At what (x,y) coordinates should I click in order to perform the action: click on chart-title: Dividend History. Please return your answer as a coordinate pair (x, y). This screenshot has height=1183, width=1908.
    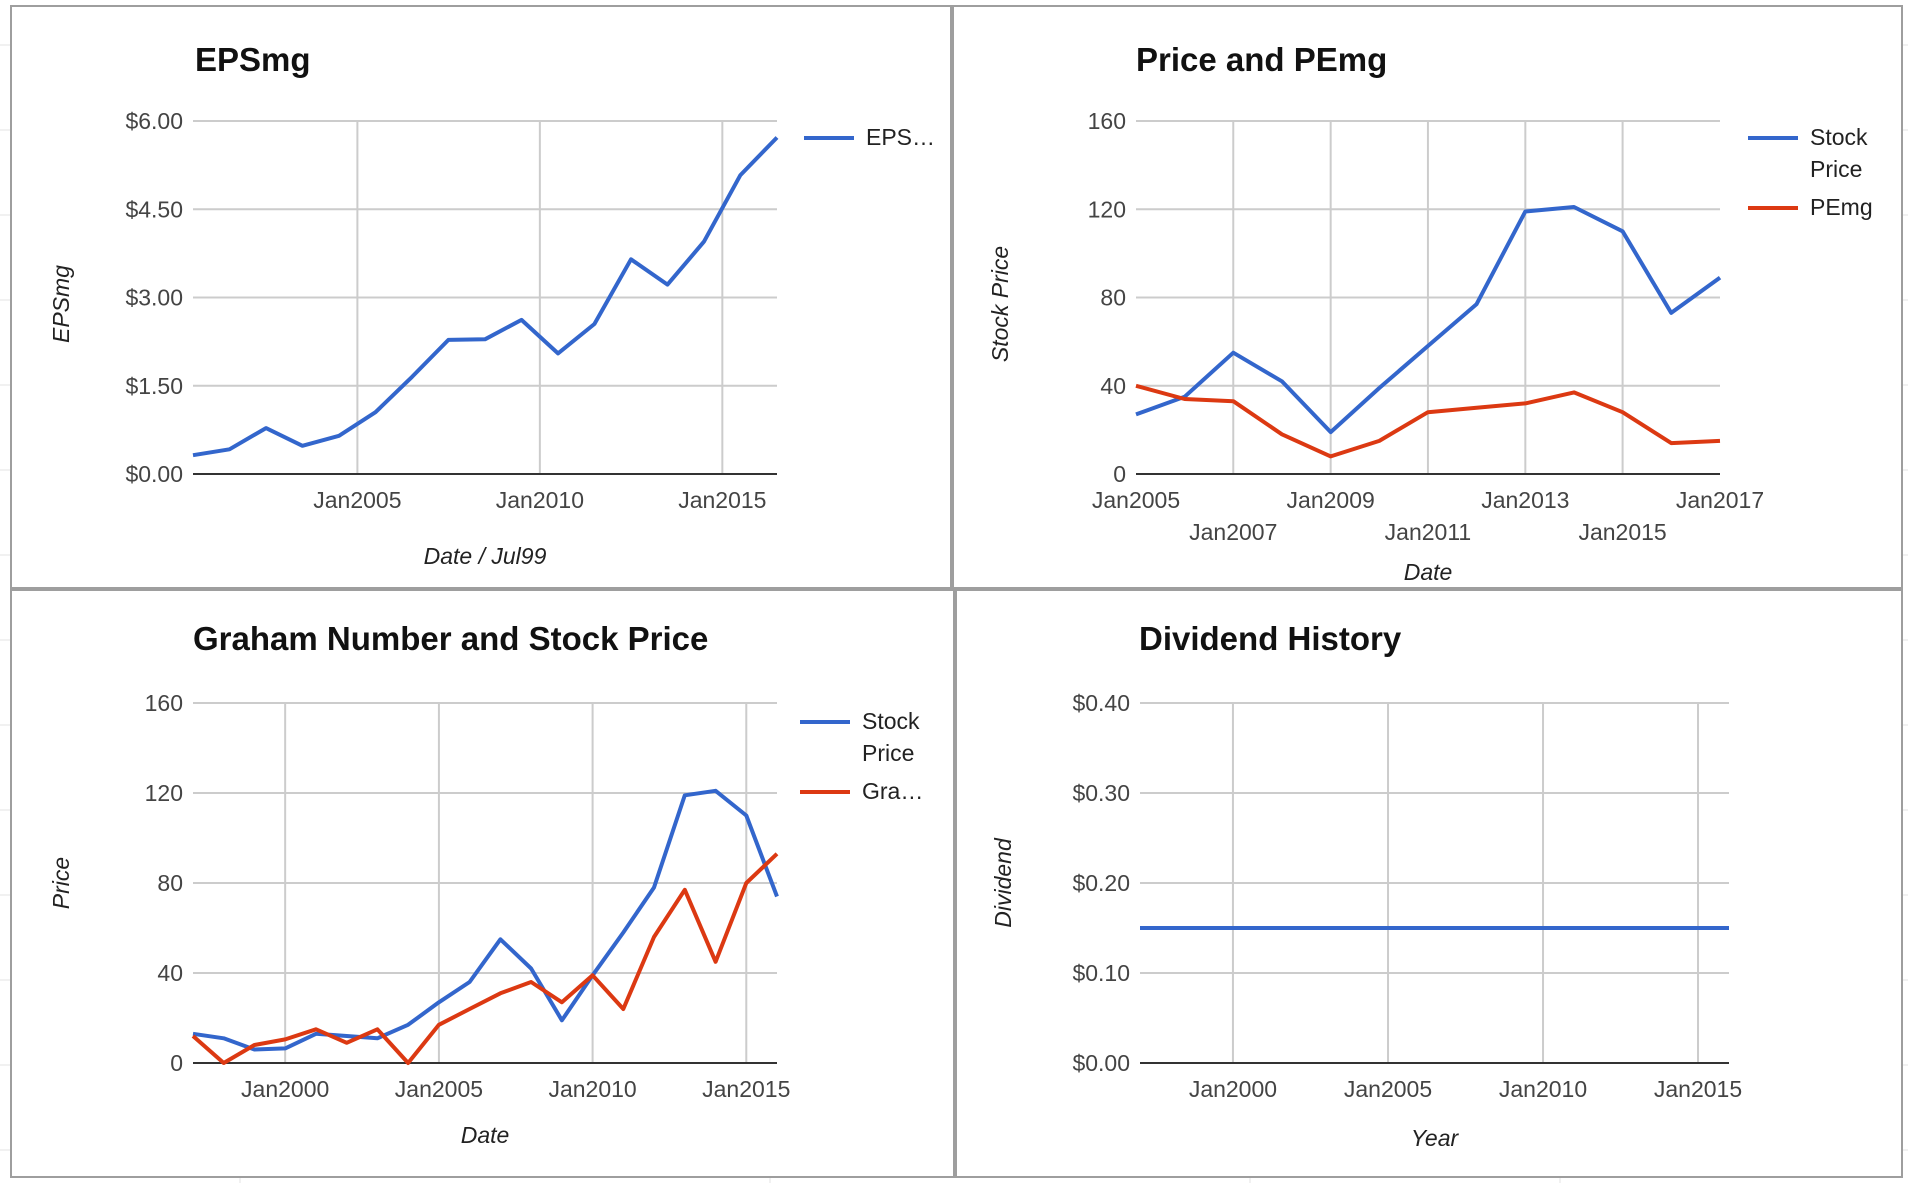
    Looking at the image, I should click on (1270, 638).